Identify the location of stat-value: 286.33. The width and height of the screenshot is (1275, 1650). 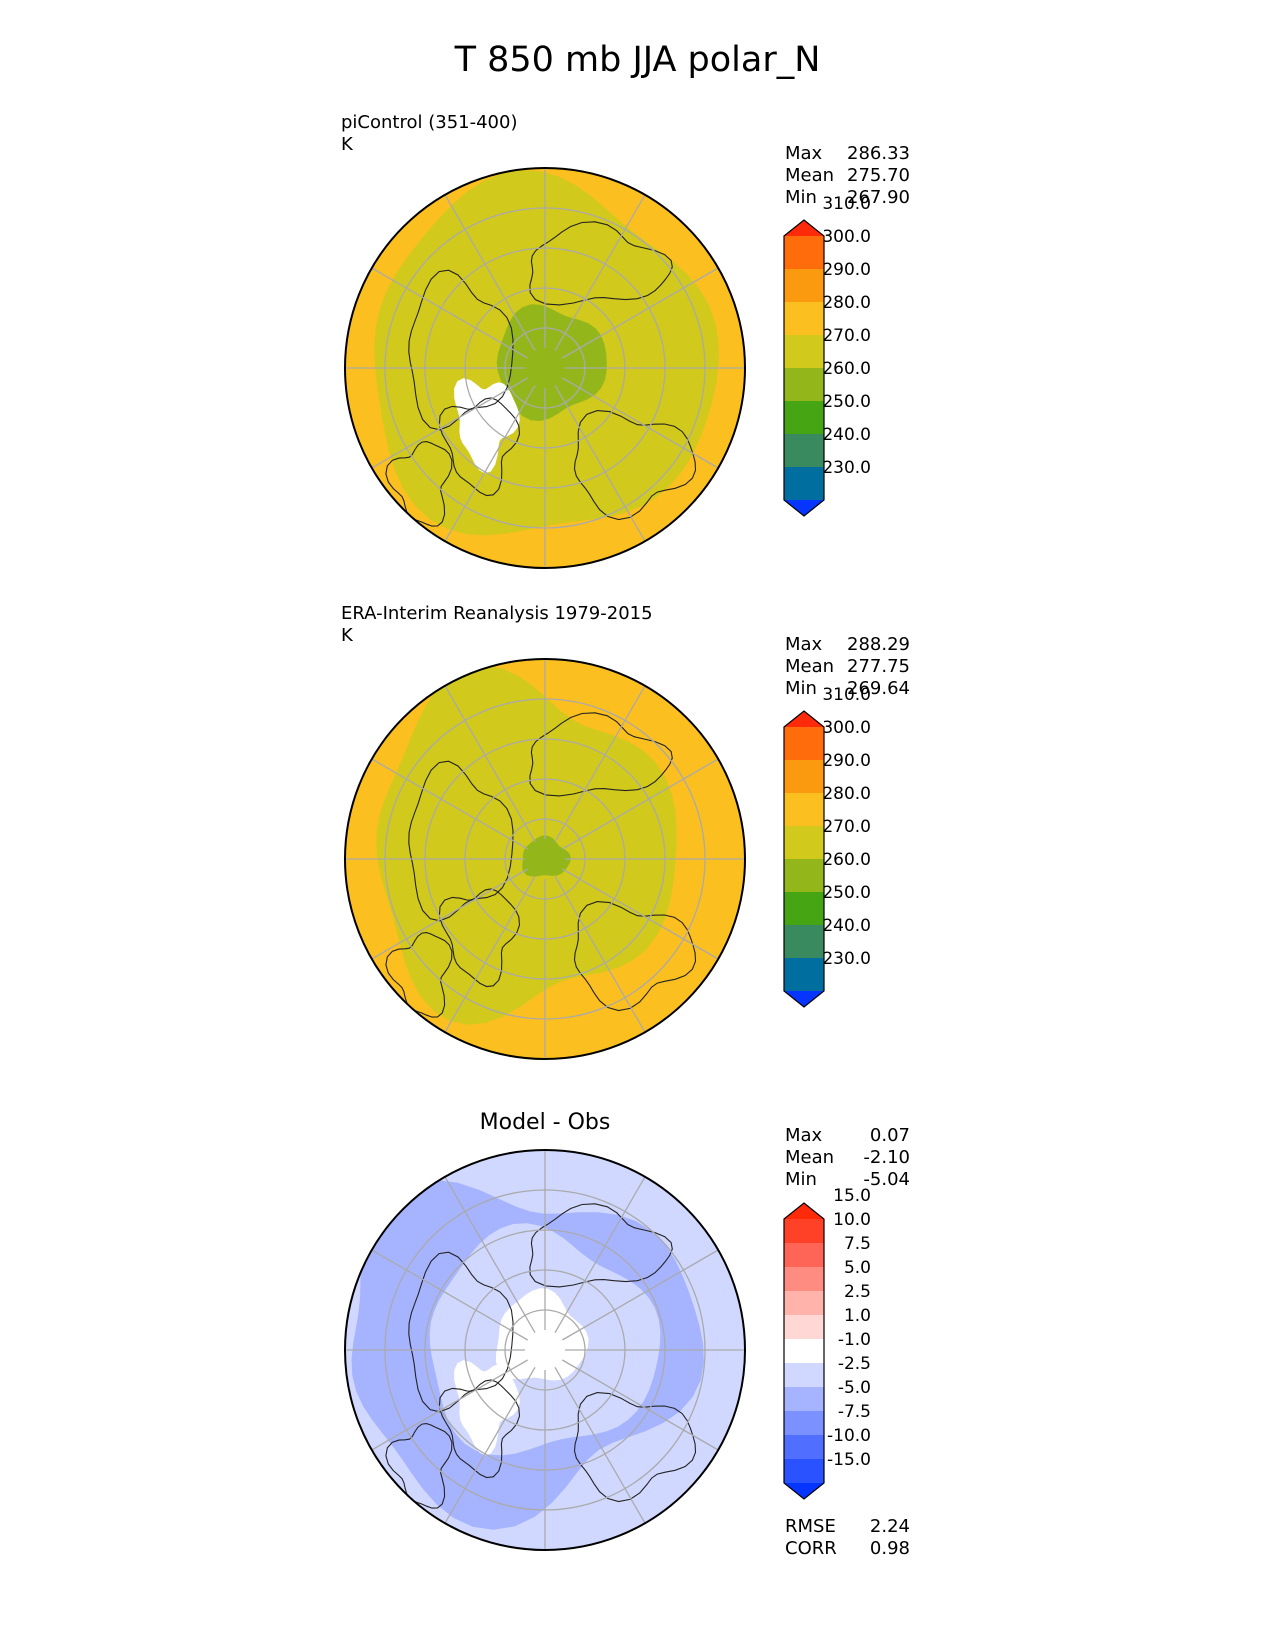
(878, 153).